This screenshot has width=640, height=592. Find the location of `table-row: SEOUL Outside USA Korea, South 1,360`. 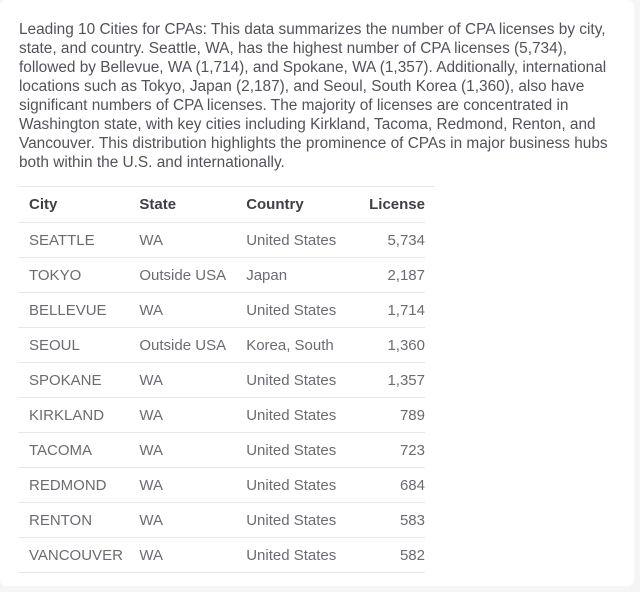

table-row: SEOUL Outside USA Korea, South 1,360 is located at coordinates (221, 345).